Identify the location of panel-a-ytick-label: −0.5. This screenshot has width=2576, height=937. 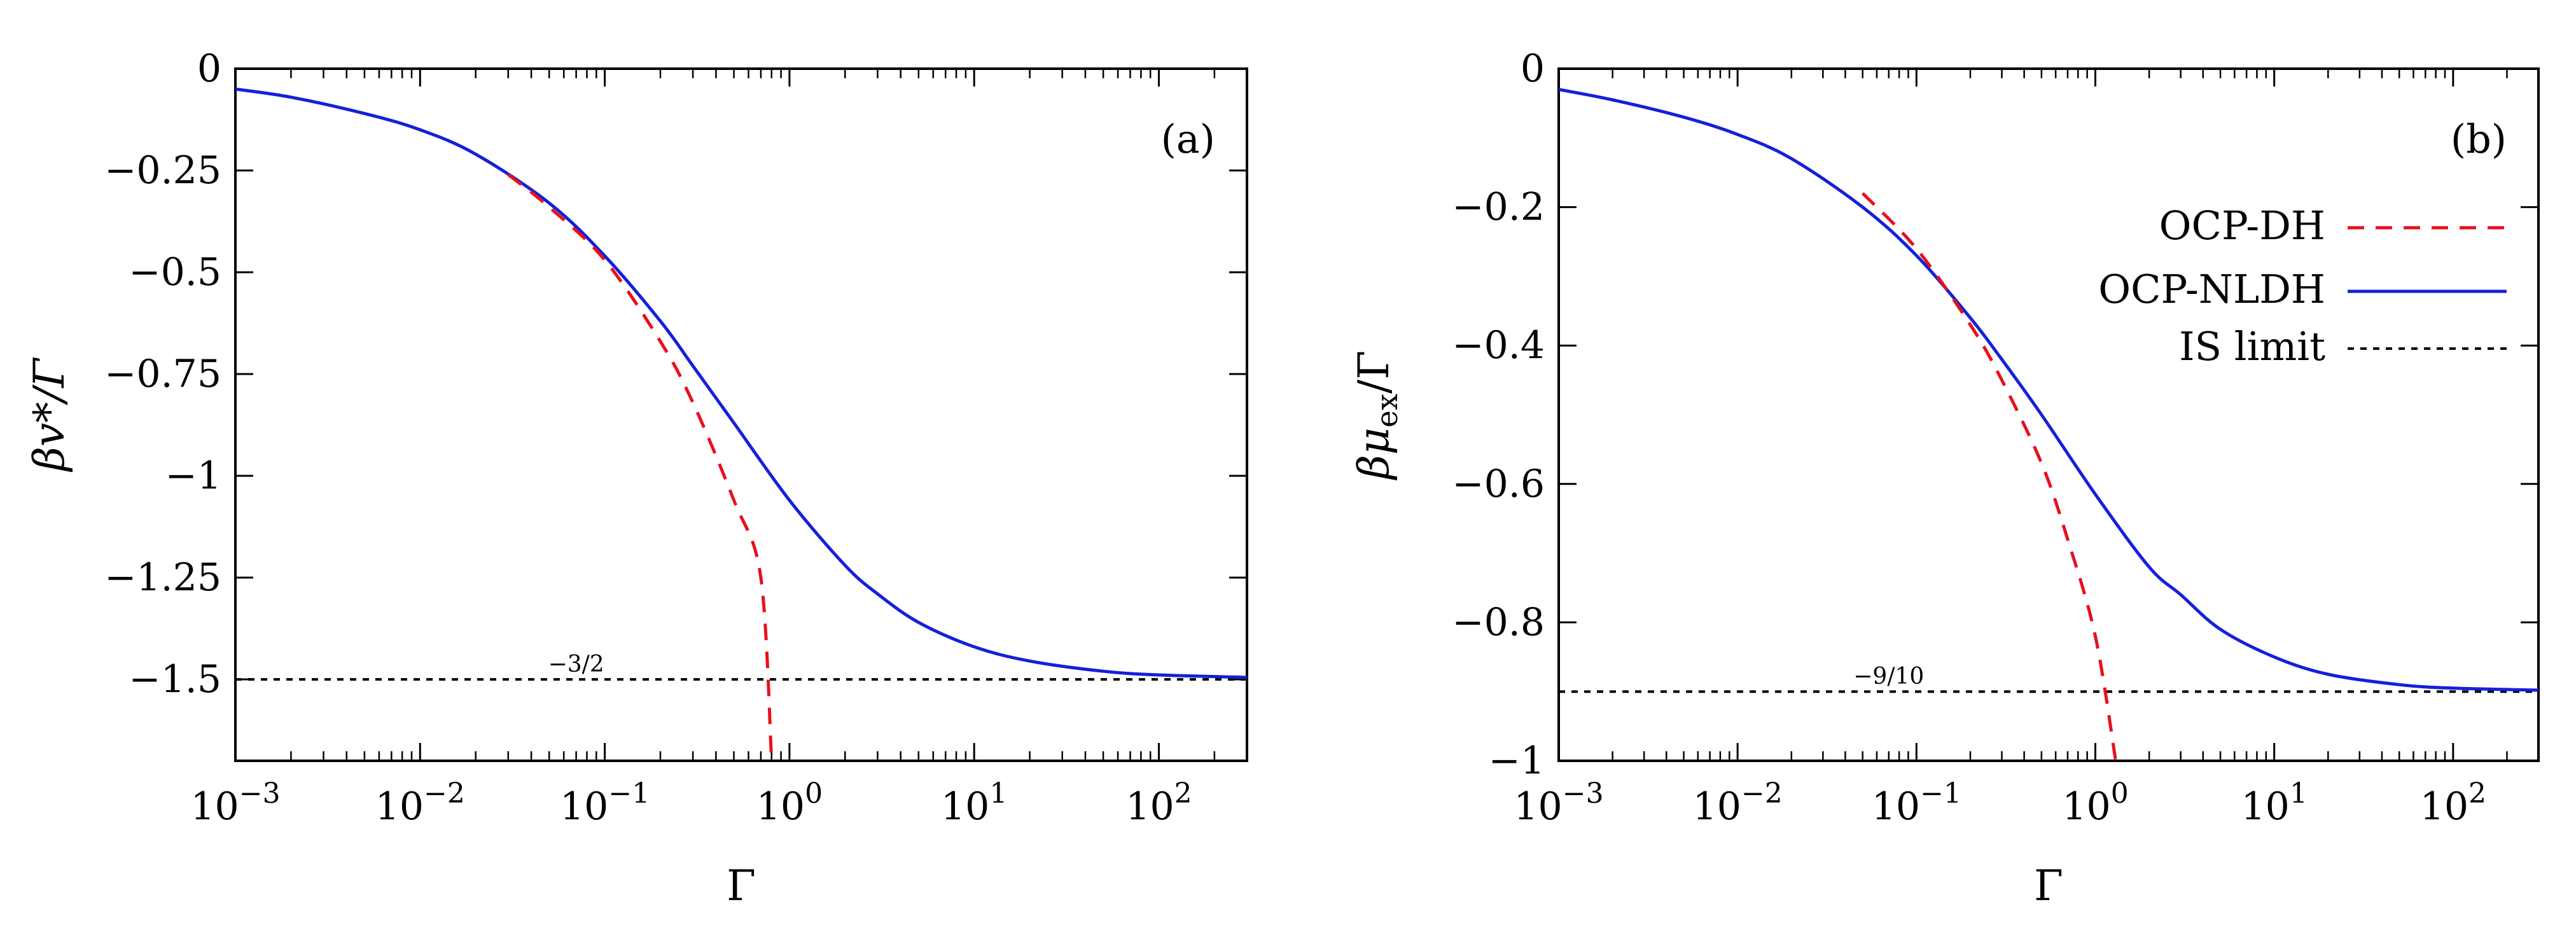
(175, 273).